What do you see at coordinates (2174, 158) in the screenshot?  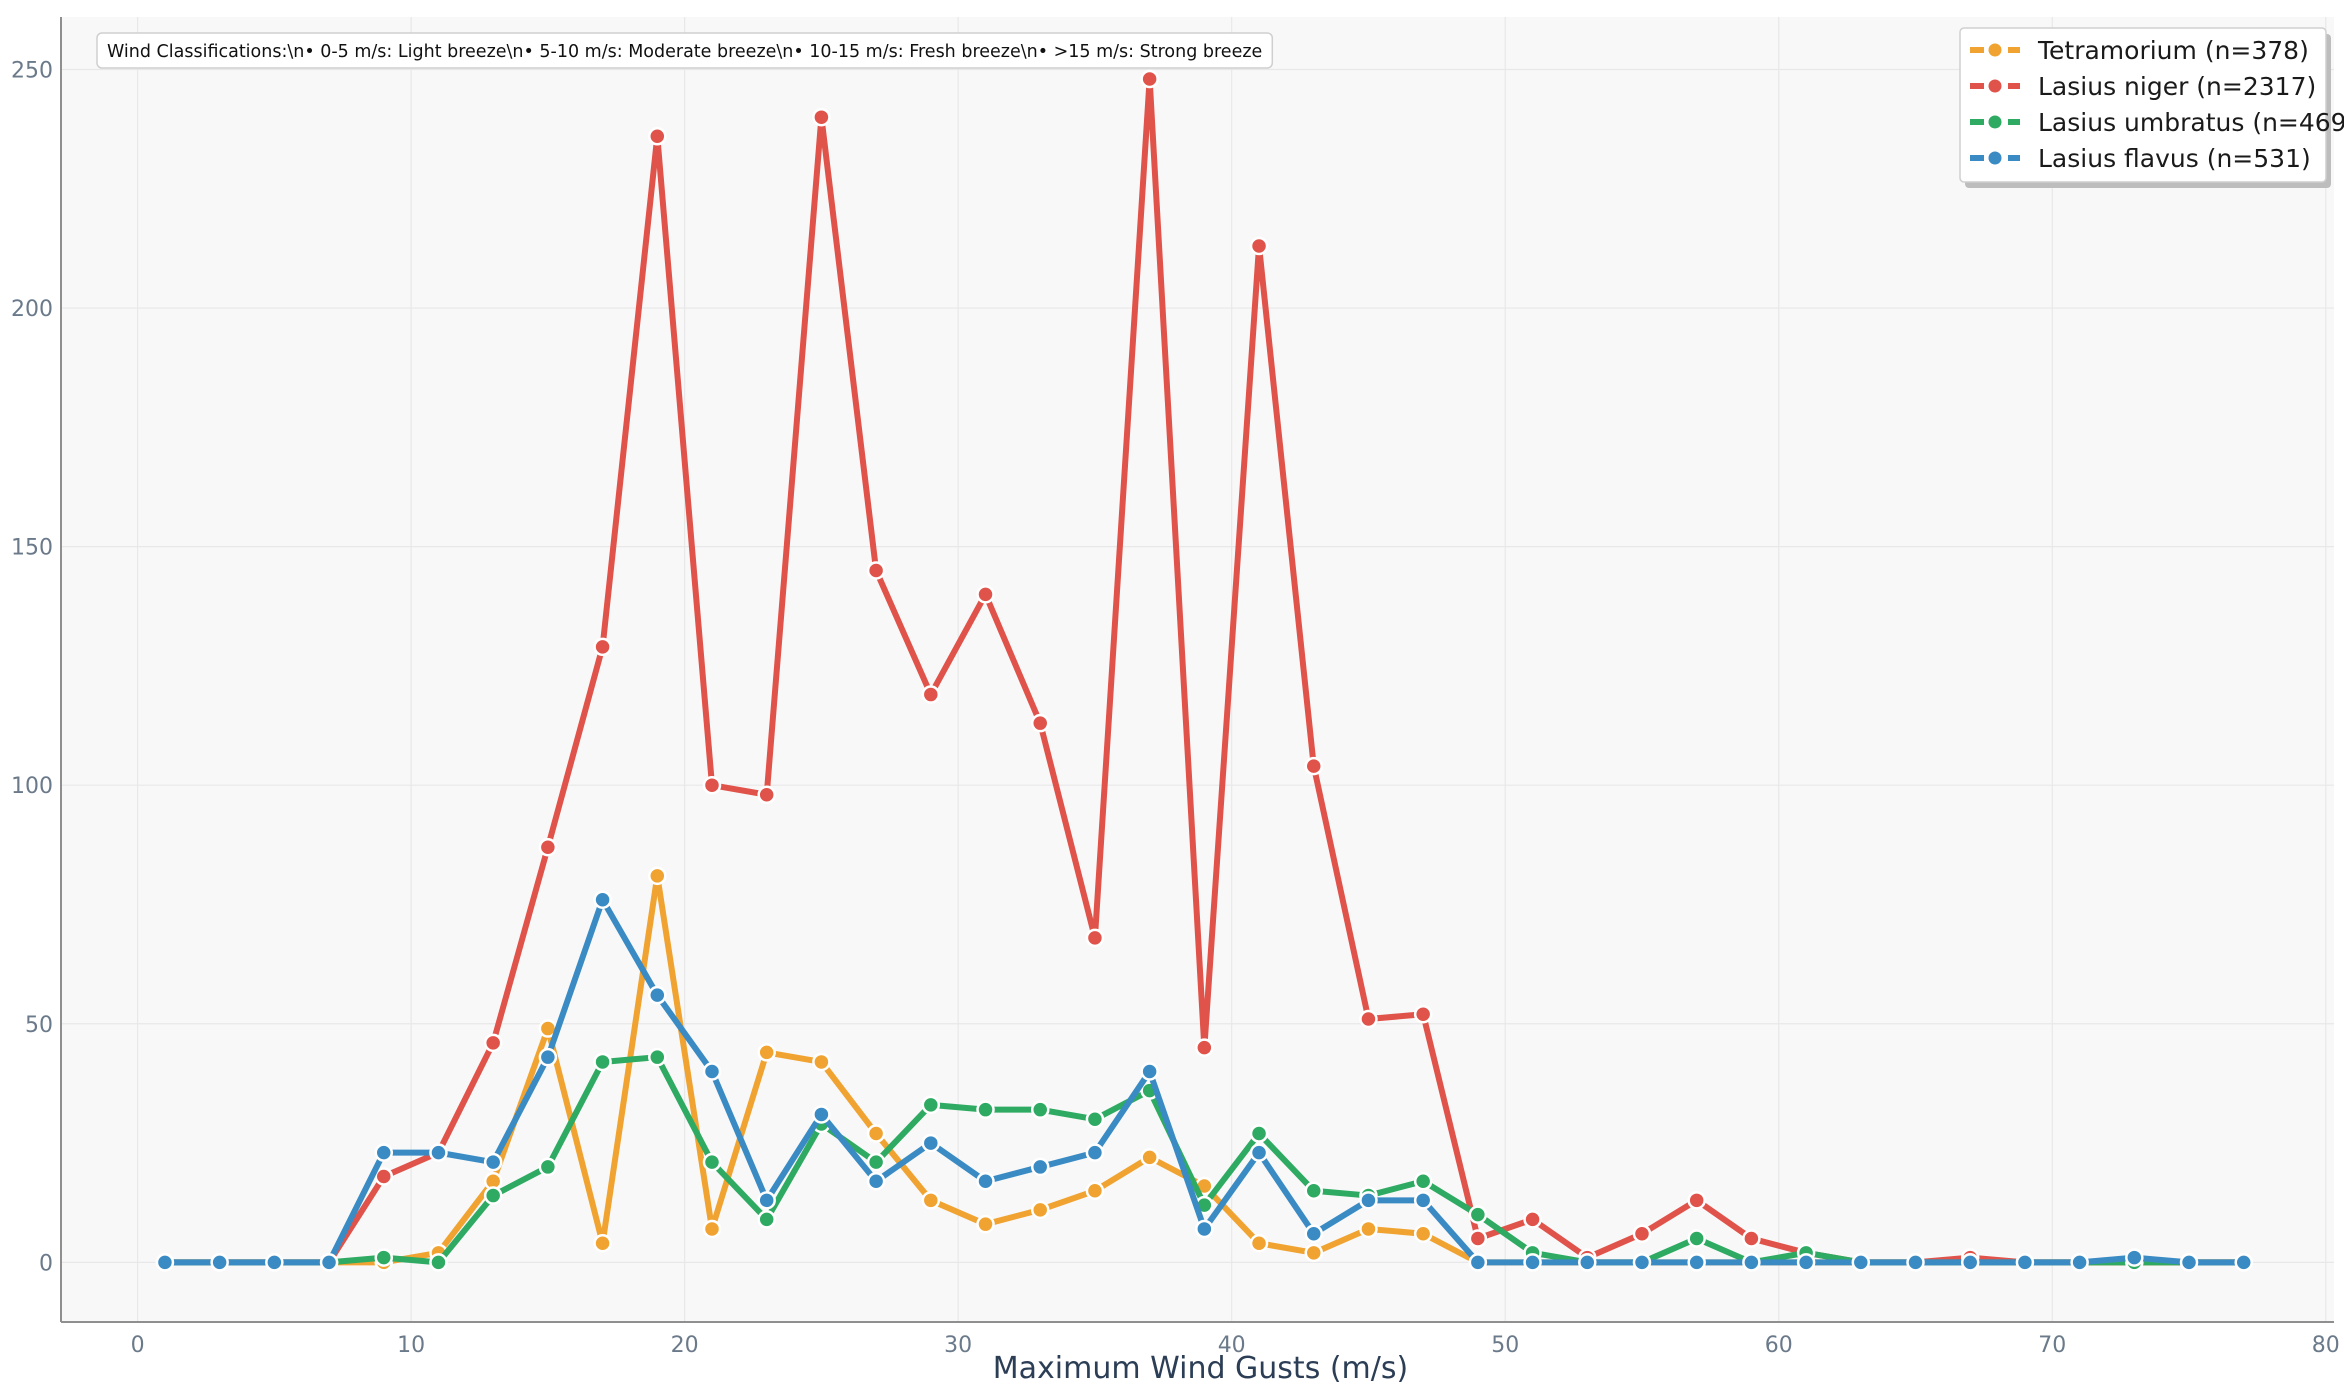 I see `legend-label: Lasius flavus (n=531)` at bounding box center [2174, 158].